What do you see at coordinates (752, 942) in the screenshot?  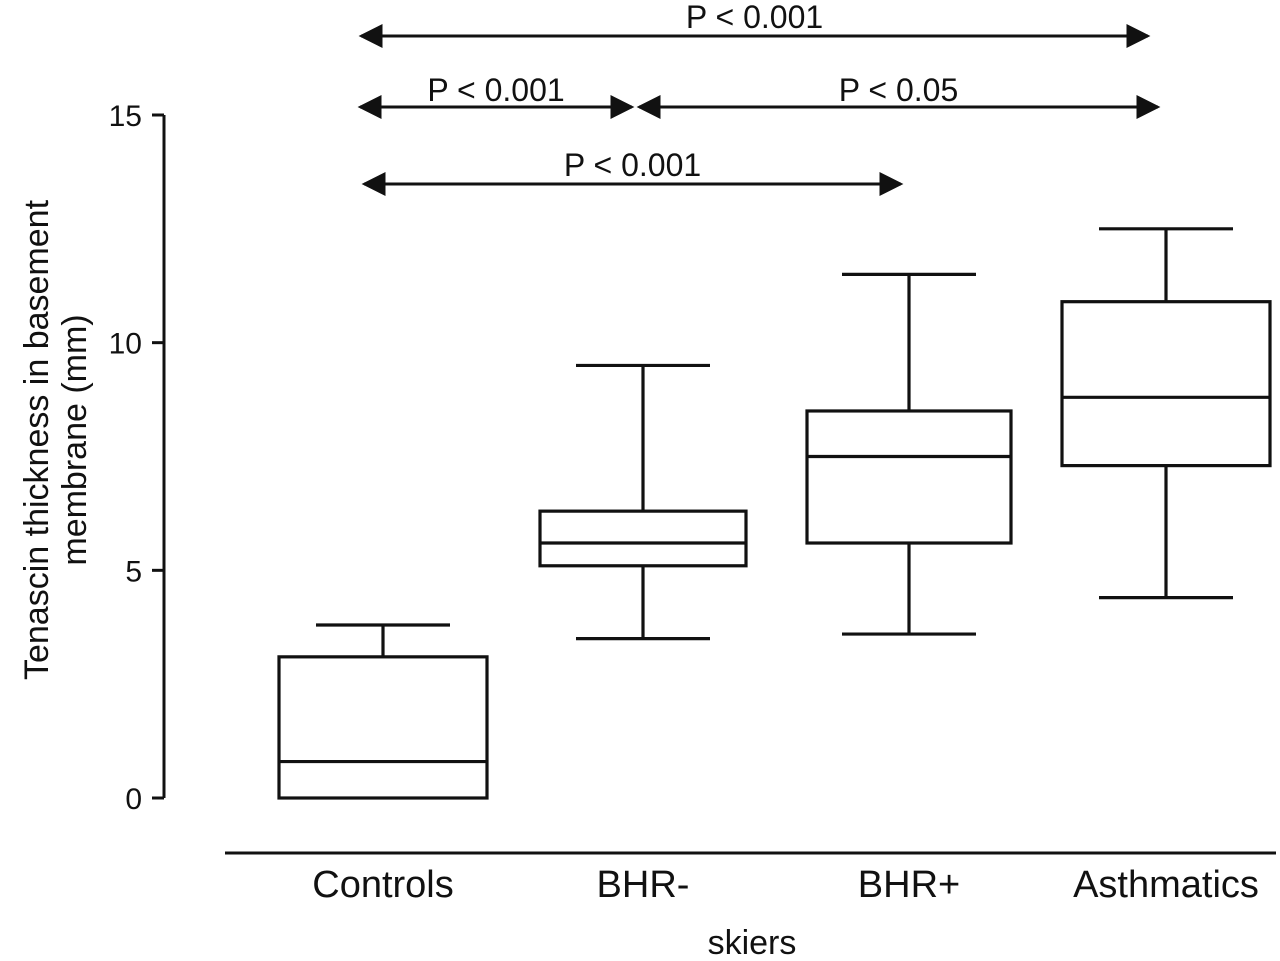 I see `x-axis-title: skiers` at bounding box center [752, 942].